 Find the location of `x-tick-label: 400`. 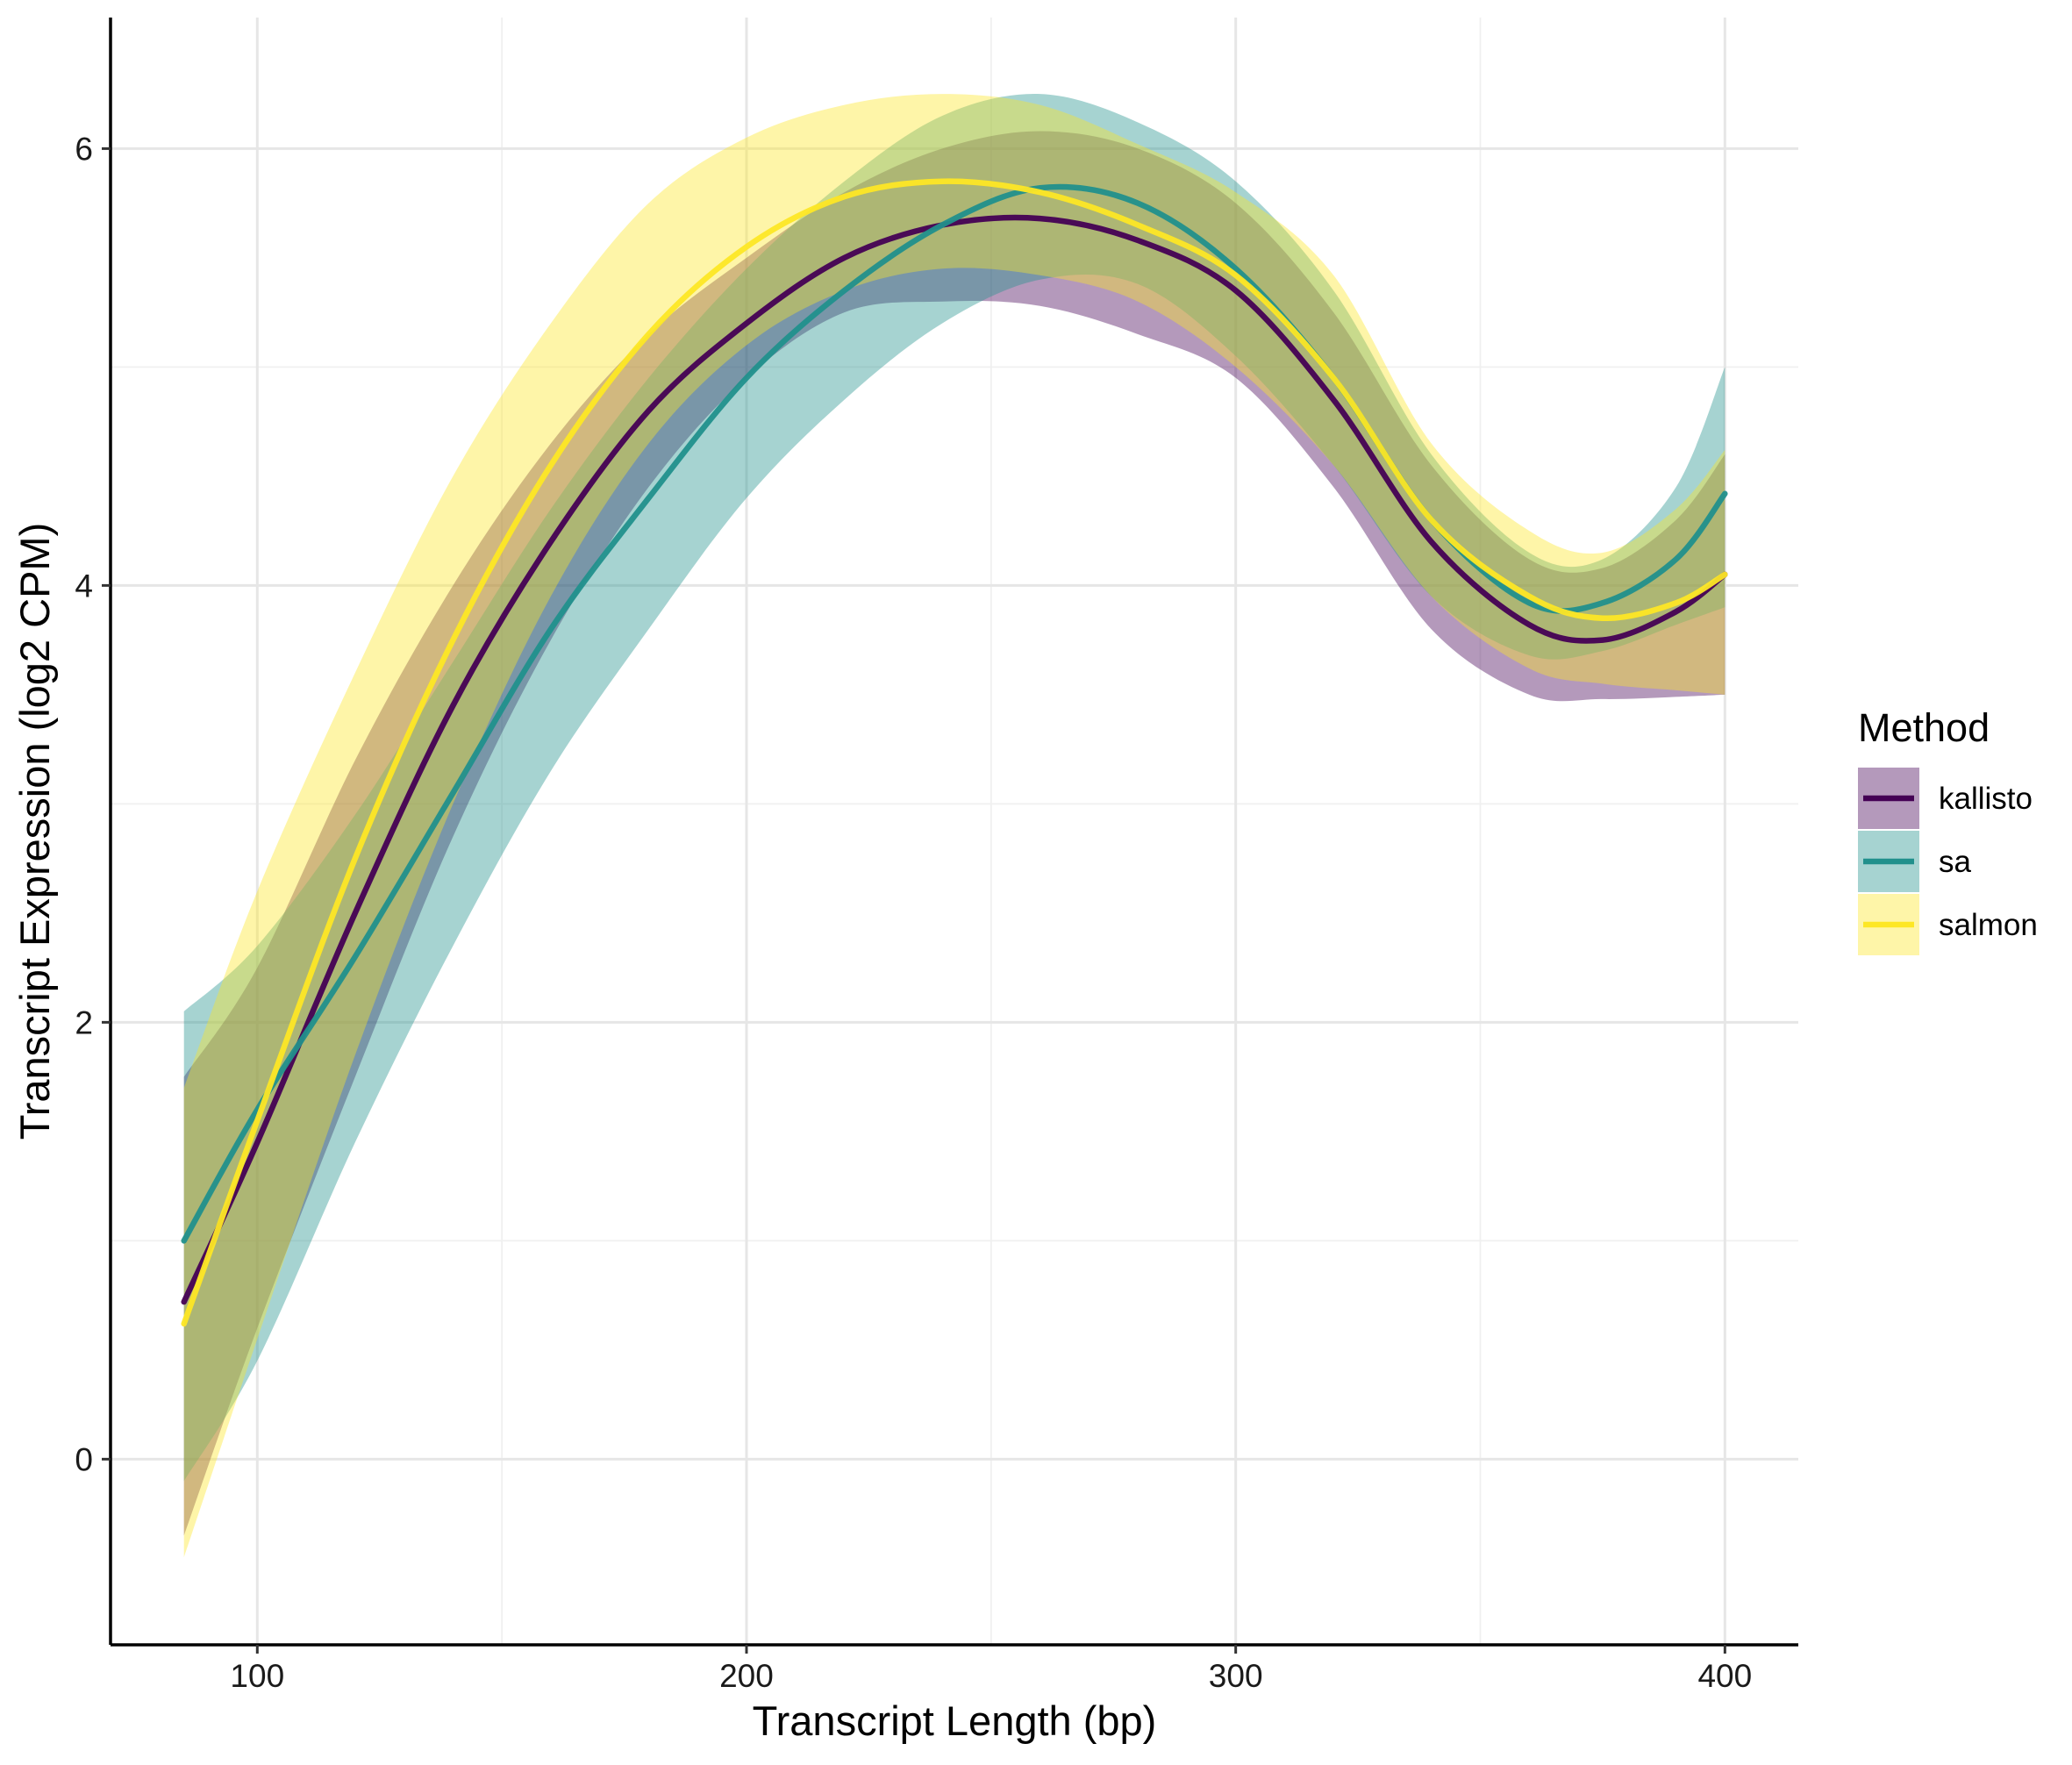

x-tick-label: 400 is located at coordinates (1725, 1676).